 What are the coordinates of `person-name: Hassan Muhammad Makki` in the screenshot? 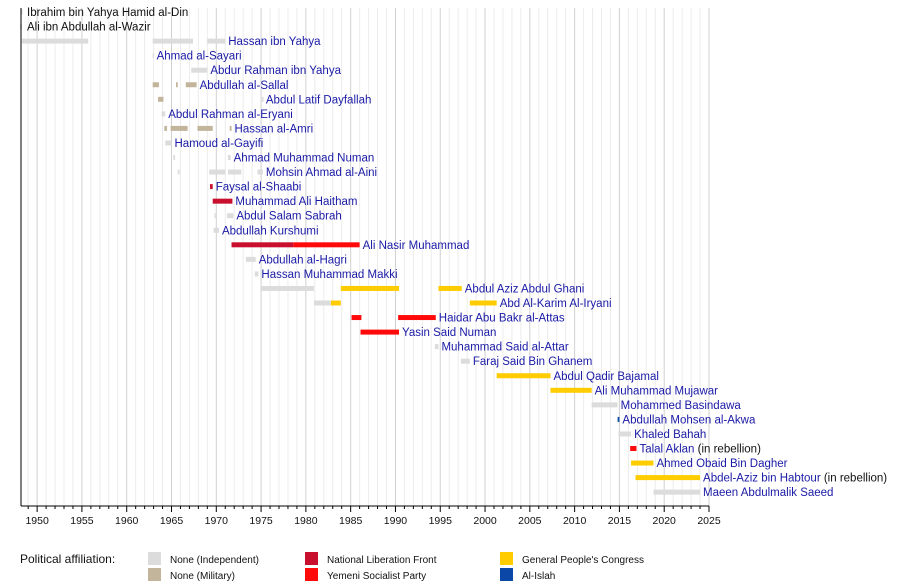 It's located at (329, 275).